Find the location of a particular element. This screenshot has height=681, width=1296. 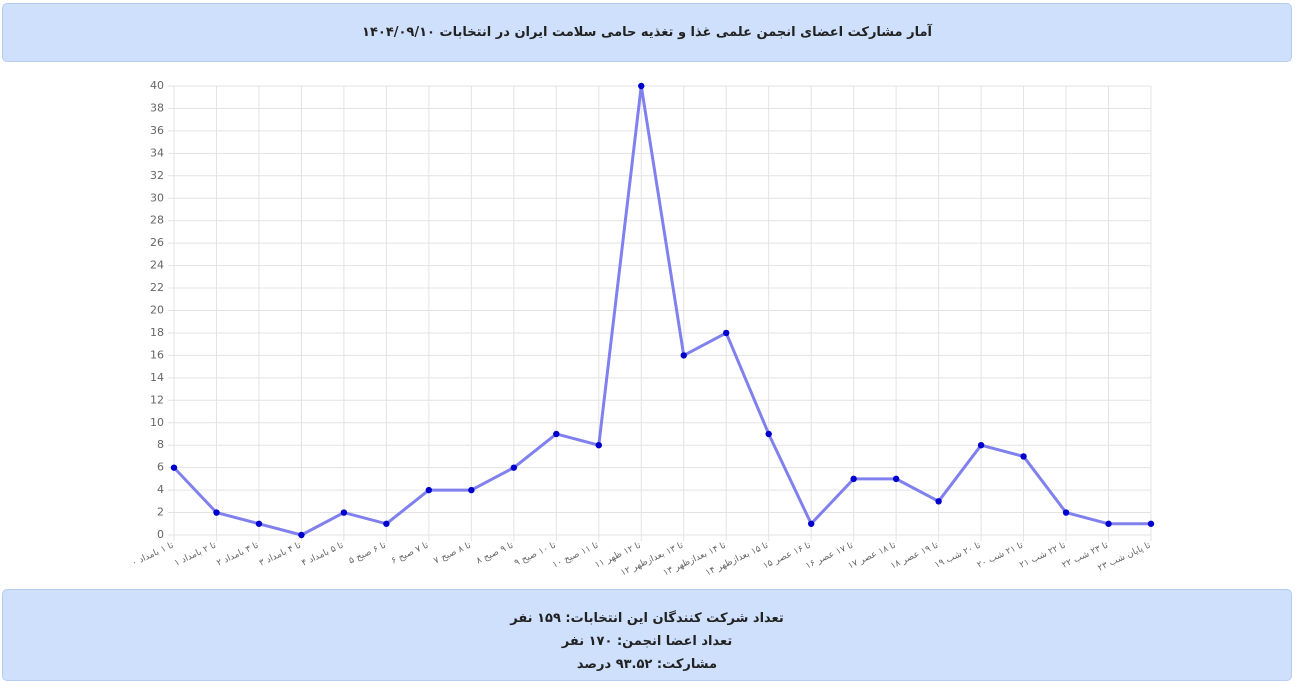

y-tick-label: 36 is located at coordinates (157, 130).